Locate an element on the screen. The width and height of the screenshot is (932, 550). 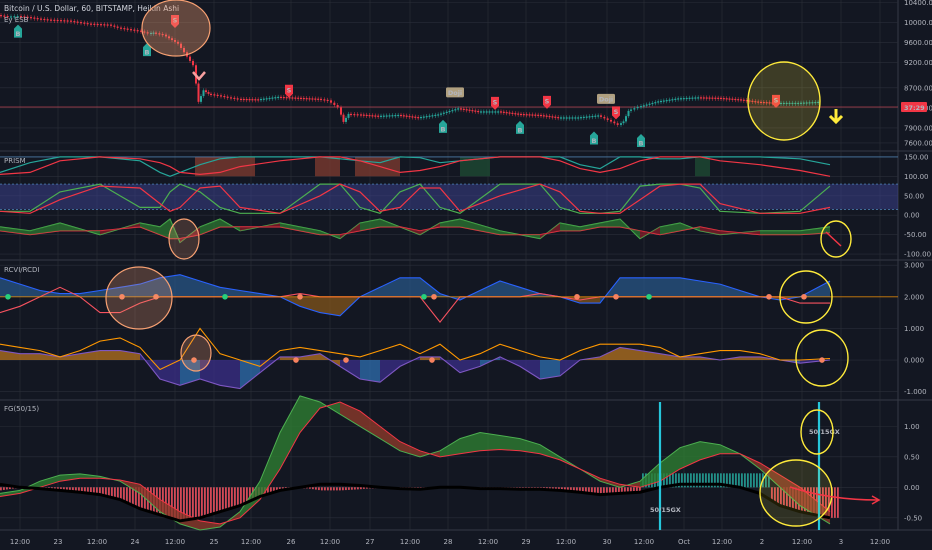
y-tick-label: 3.000 is located at coordinates (914, 266).